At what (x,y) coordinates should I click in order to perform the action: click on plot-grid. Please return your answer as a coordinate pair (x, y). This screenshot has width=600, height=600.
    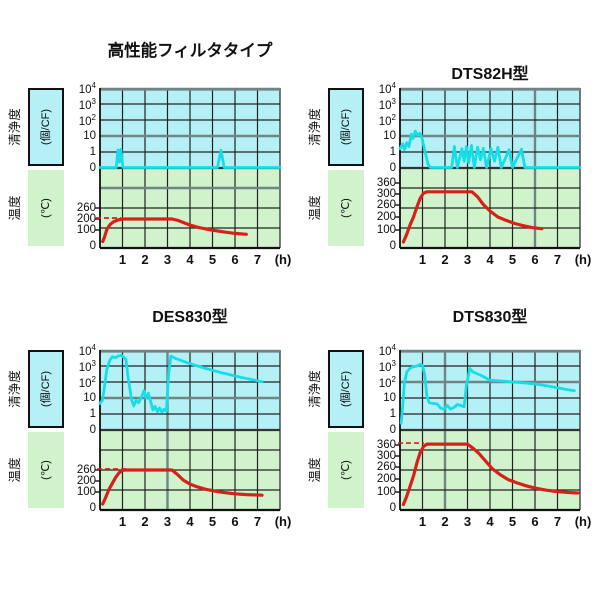
    Looking at the image, I should click on (488, 430).